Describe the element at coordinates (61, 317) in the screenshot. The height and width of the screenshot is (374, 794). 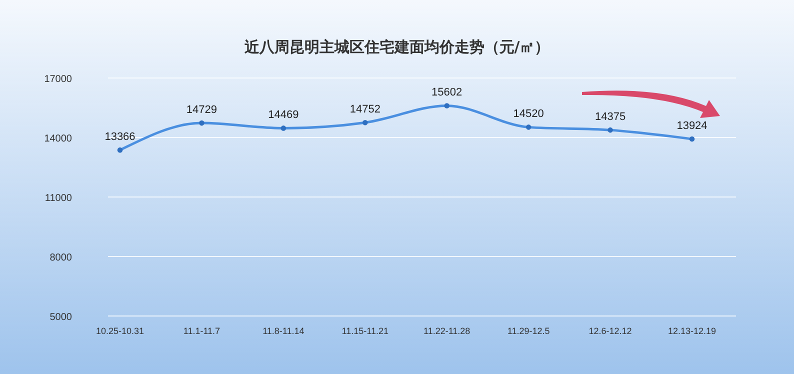
I see `y-tick-label: 5000` at that location.